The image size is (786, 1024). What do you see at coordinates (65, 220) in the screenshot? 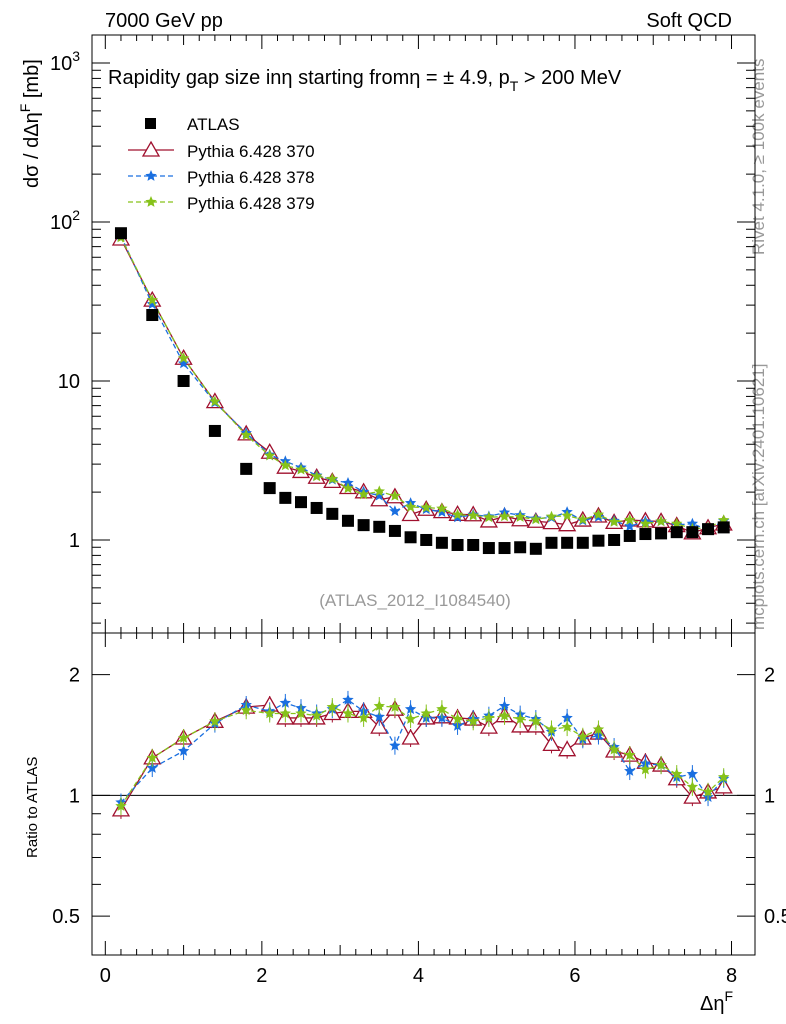
I see `y-tick-label: 10²` at bounding box center [65, 220].